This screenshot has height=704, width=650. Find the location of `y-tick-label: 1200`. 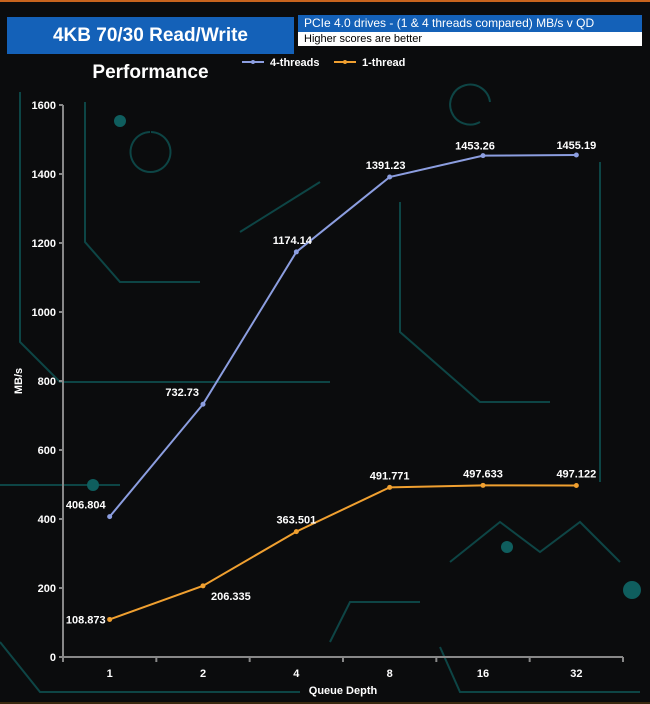

y-tick-label: 1200 is located at coordinates (44, 244).